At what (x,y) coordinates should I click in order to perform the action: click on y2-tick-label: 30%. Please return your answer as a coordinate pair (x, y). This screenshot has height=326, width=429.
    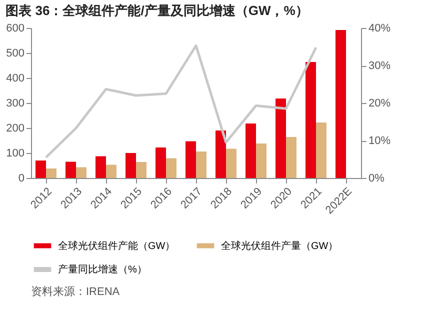
    Looking at the image, I should click on (379, 66).